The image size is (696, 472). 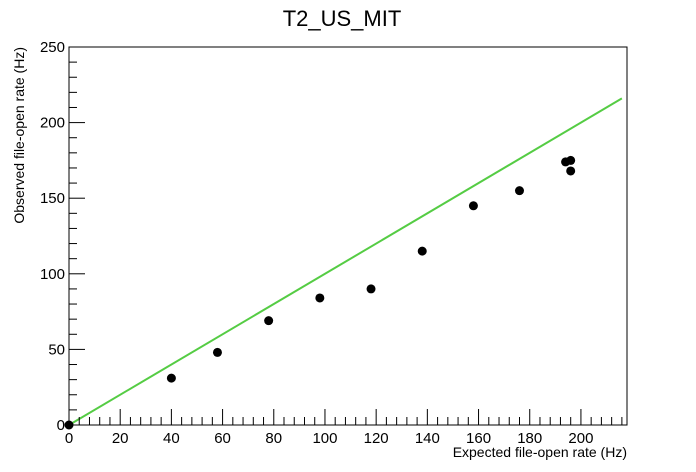 I want to click on chart-title: T2_US_MIT, so click(x=342, y=18).